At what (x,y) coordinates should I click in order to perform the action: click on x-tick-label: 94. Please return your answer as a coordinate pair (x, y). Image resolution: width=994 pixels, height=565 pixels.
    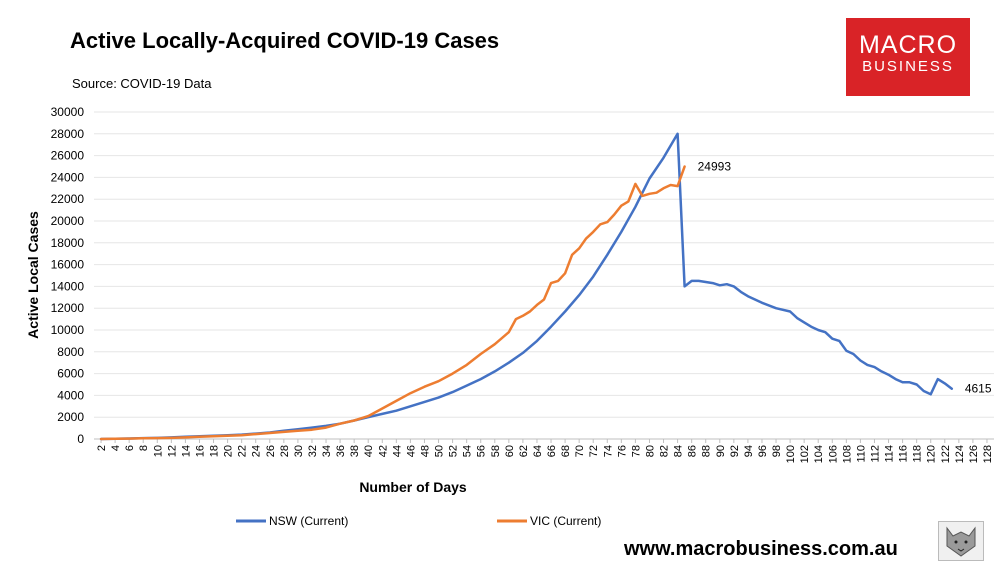
    Looking at the image, I should click on (749, 451).